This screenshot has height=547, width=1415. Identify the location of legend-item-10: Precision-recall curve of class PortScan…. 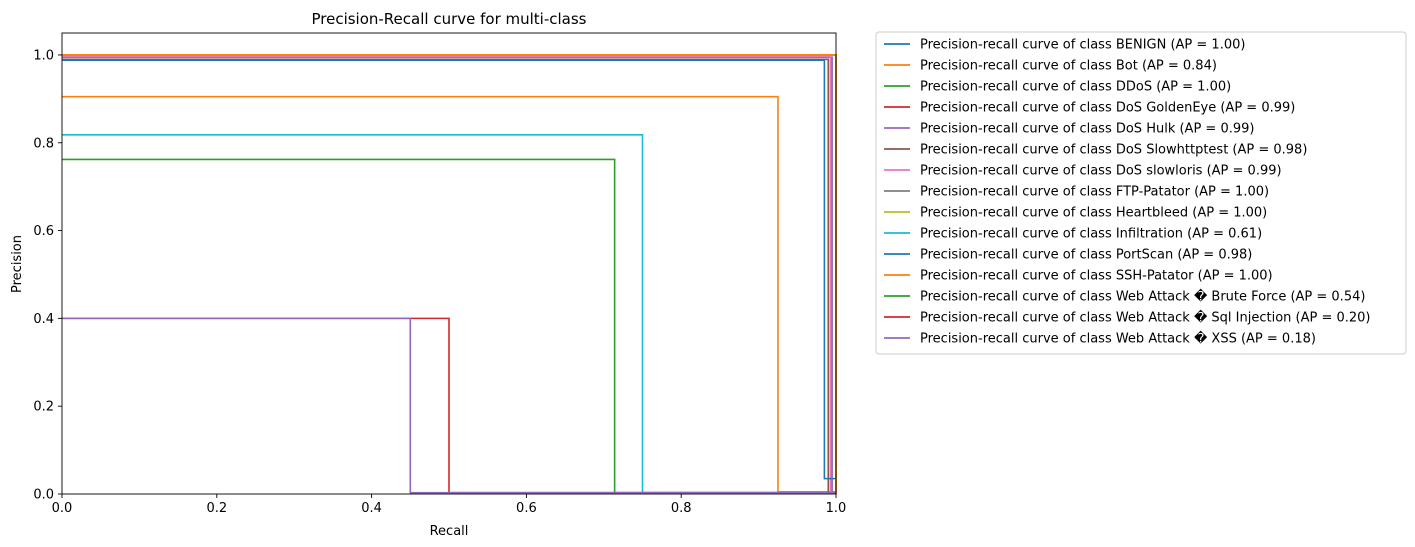
(1068, 255).